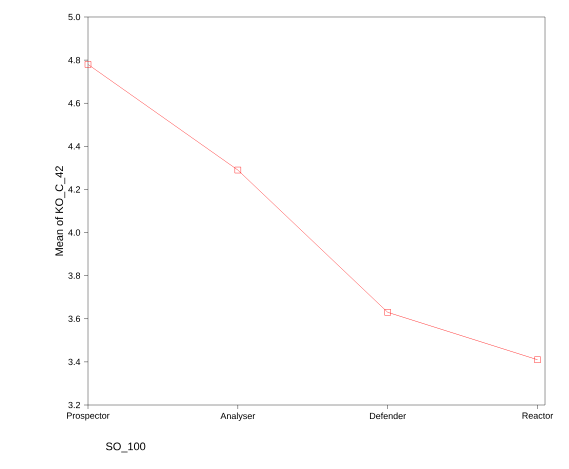 This screenshot has width=569, height=469. Describe the element at coordinates (88, 416) in the screenshot. I see `x-tick-label: Prospector` at that location.